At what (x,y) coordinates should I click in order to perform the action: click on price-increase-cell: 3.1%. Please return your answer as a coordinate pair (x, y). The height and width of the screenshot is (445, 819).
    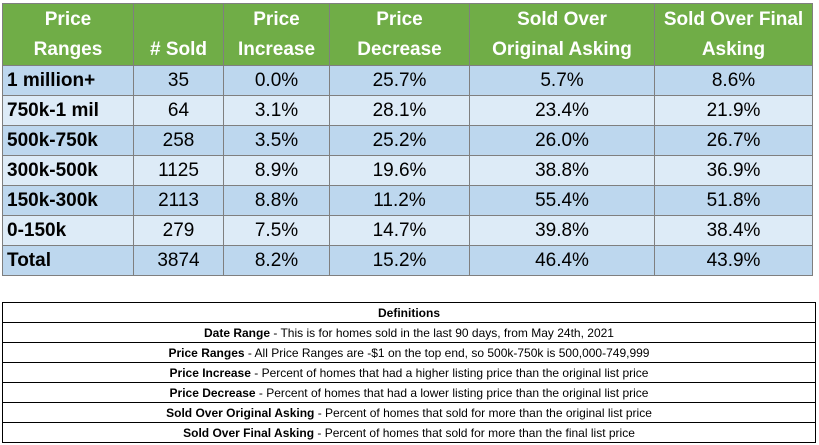
    Looking at the image, I should click on (276, 110).